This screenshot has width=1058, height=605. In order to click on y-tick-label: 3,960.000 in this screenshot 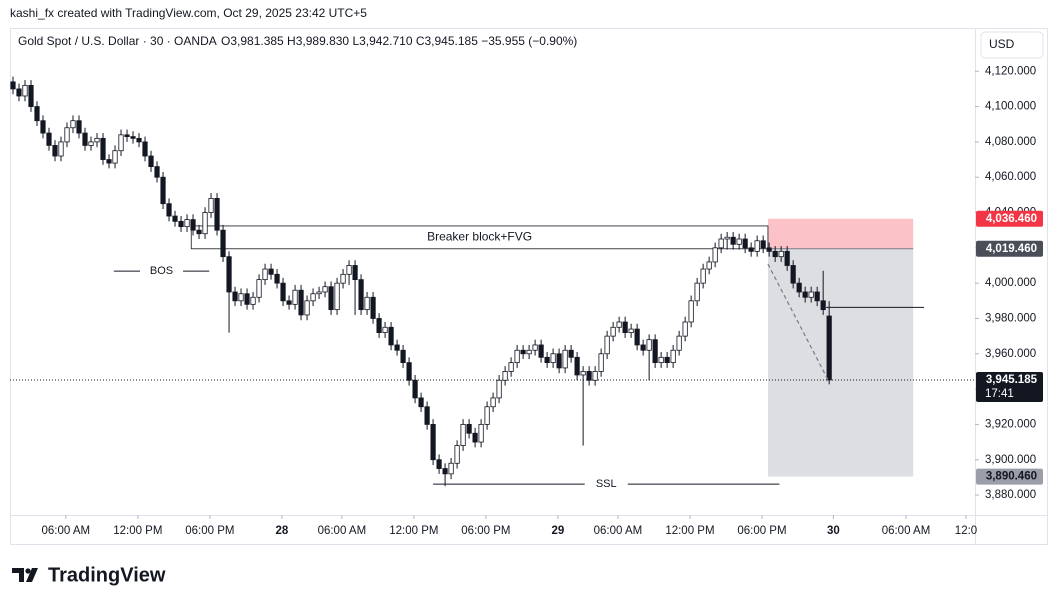, I will do `click(1010, 354)`.